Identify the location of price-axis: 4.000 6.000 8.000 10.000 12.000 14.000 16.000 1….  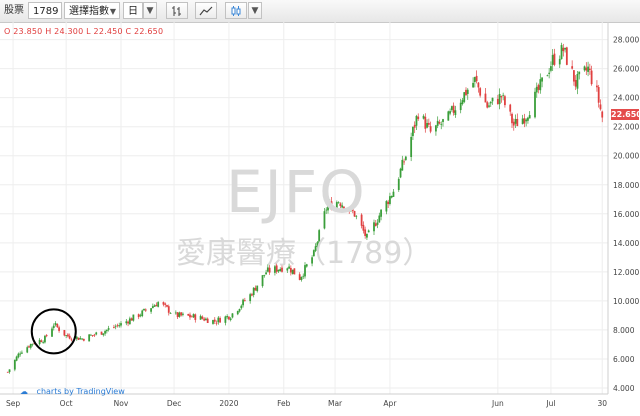
(626, 214).